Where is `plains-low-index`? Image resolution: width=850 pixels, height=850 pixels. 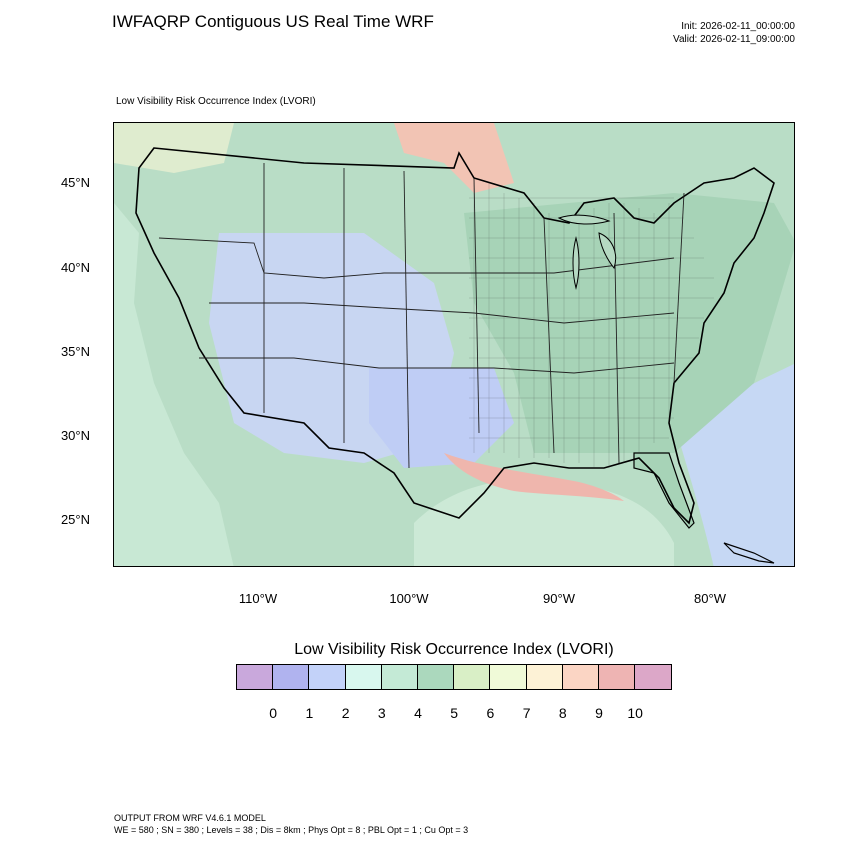
plains-low-index is located at coordinates (441, 418).